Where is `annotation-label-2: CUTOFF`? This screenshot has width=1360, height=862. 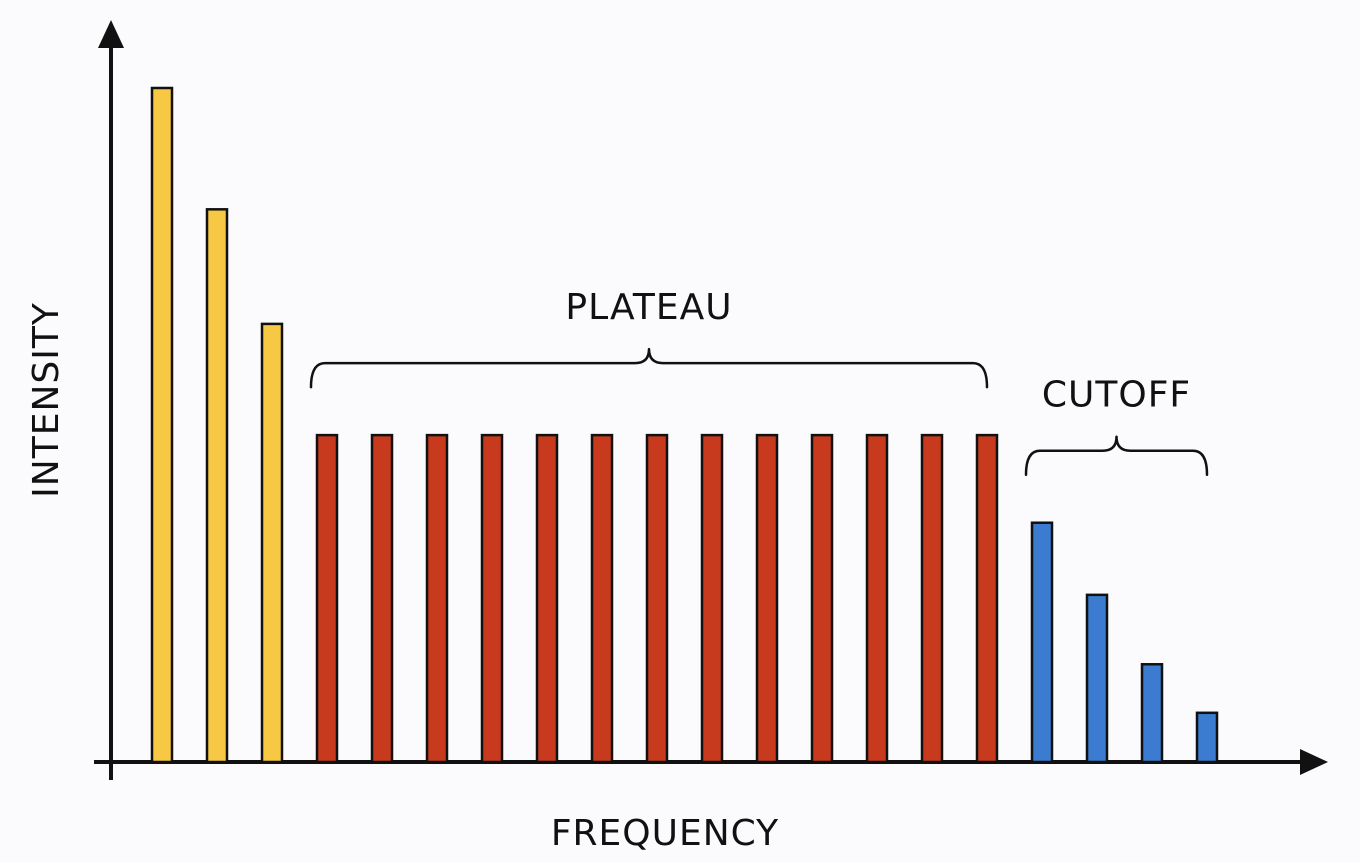 annotation-label-2: CUTOFF is located at coordinates (1116, 395).